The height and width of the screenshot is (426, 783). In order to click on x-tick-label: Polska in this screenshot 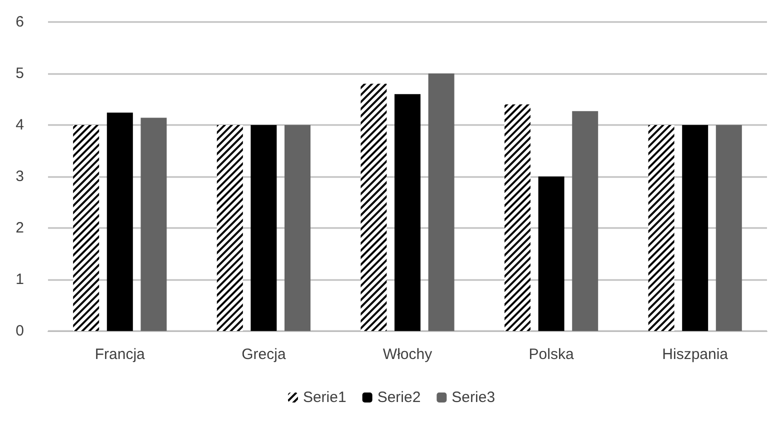, I will do `click(551, 354)`.